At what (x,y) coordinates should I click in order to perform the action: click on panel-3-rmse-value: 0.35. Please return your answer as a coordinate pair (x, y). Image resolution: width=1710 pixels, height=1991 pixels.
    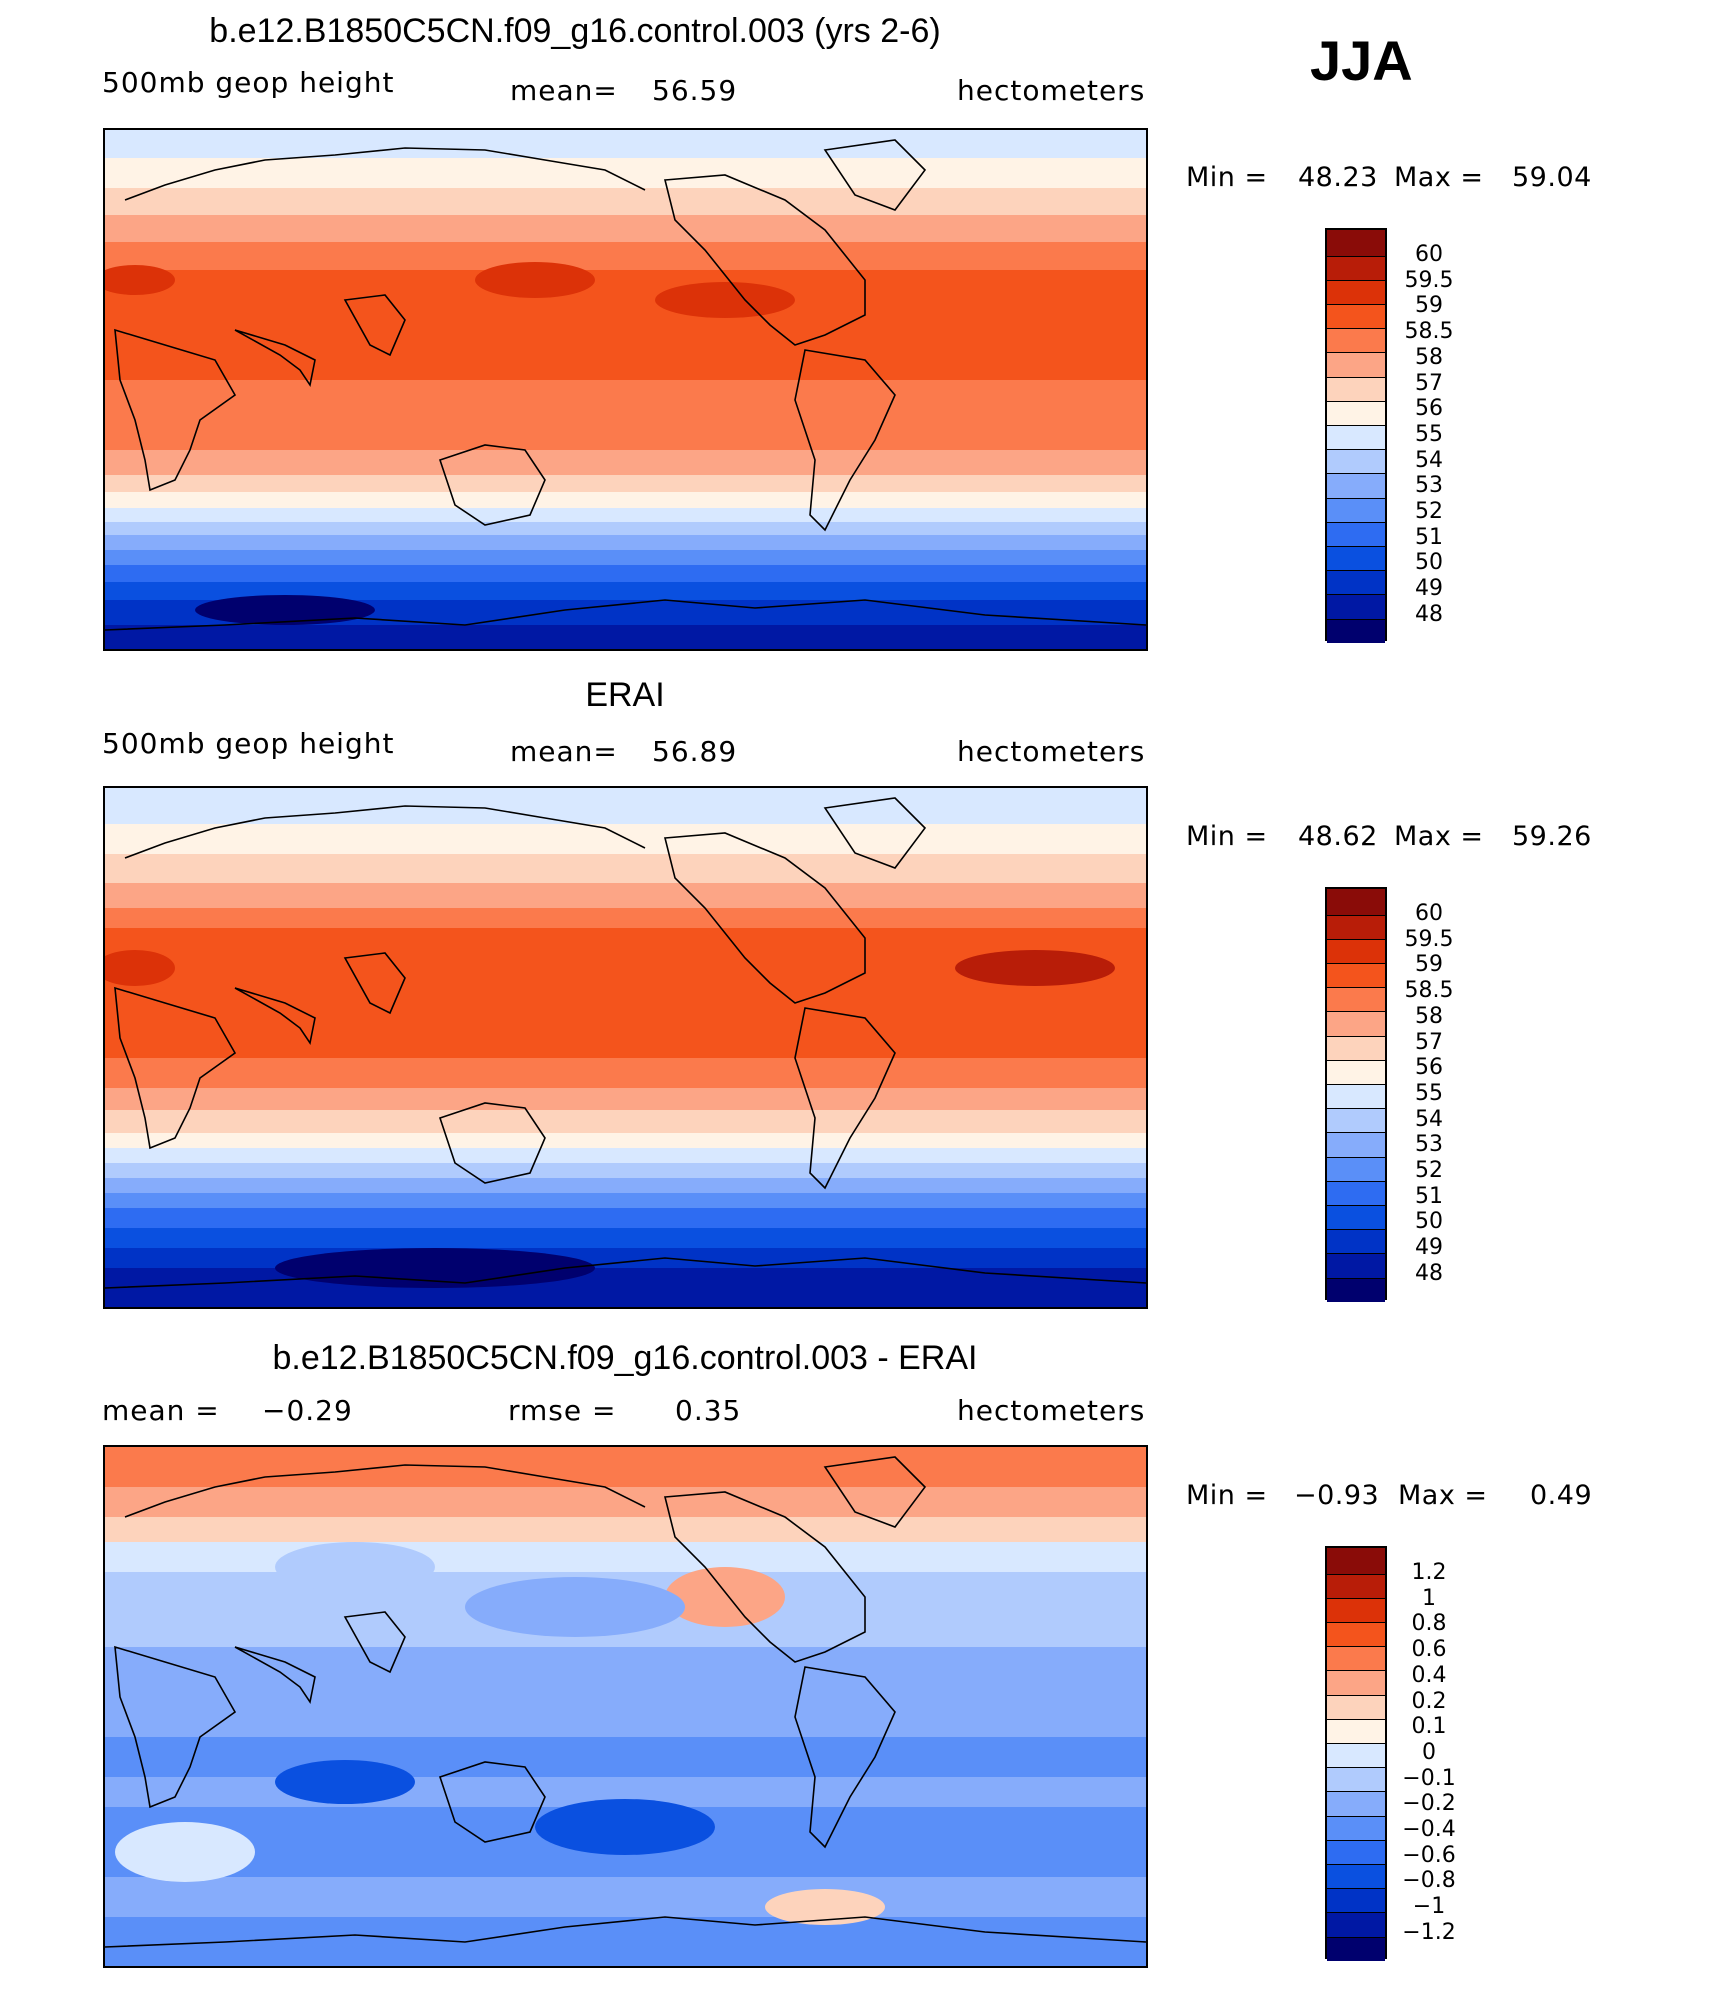
    Looking at the image, I should click on (708, 1410).